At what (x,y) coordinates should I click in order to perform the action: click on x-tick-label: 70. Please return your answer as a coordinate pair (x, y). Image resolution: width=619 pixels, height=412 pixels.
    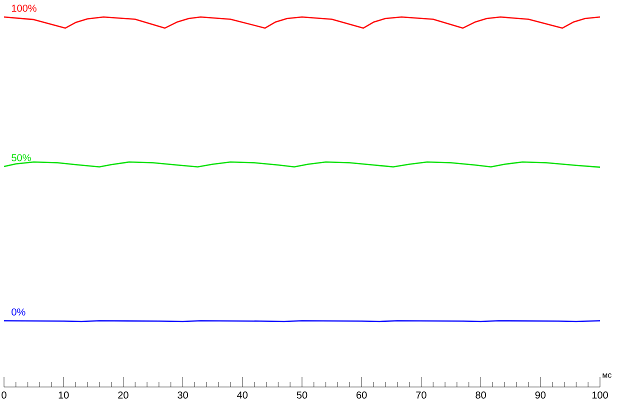
    Looking at the image, I should click on (421, 395).